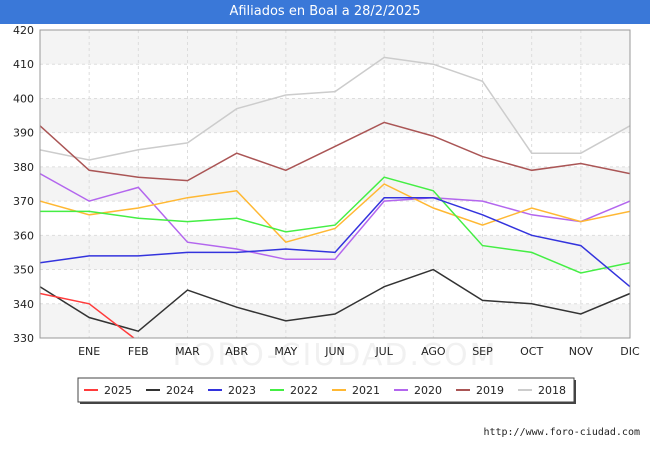 This screenshot has width=650, height=450. I want to click on legend-label: 2019, so click(490, 390).